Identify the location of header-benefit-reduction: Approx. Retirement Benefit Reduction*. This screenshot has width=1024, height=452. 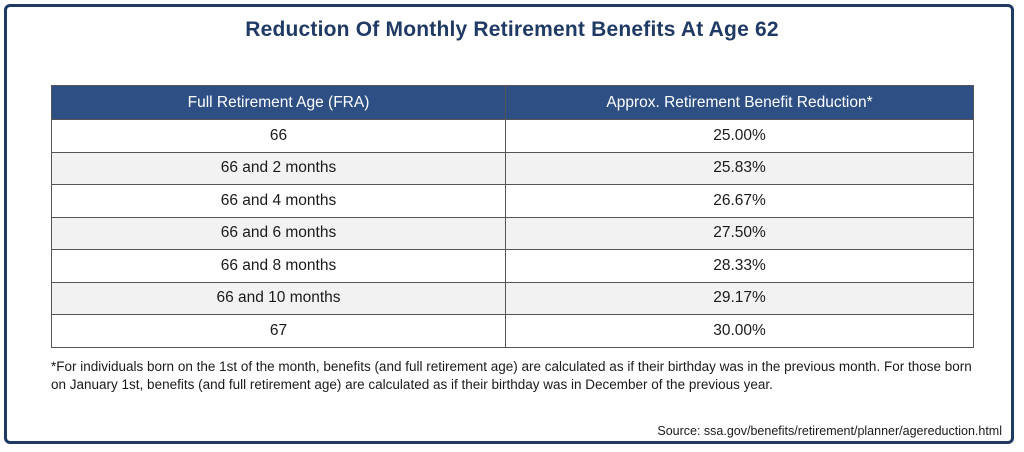
(739, 102).